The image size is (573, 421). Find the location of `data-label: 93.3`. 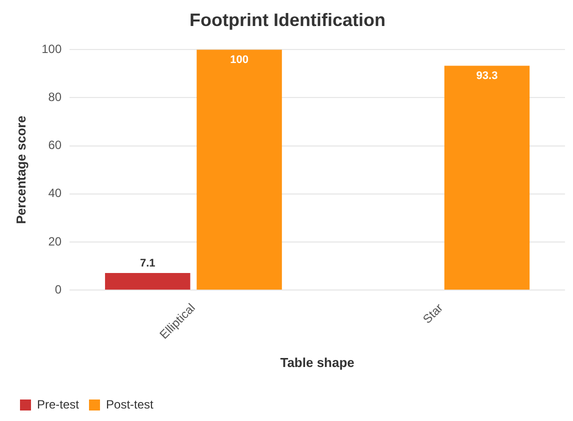

data-label: 93.3 is located at coordinates (487, 76).